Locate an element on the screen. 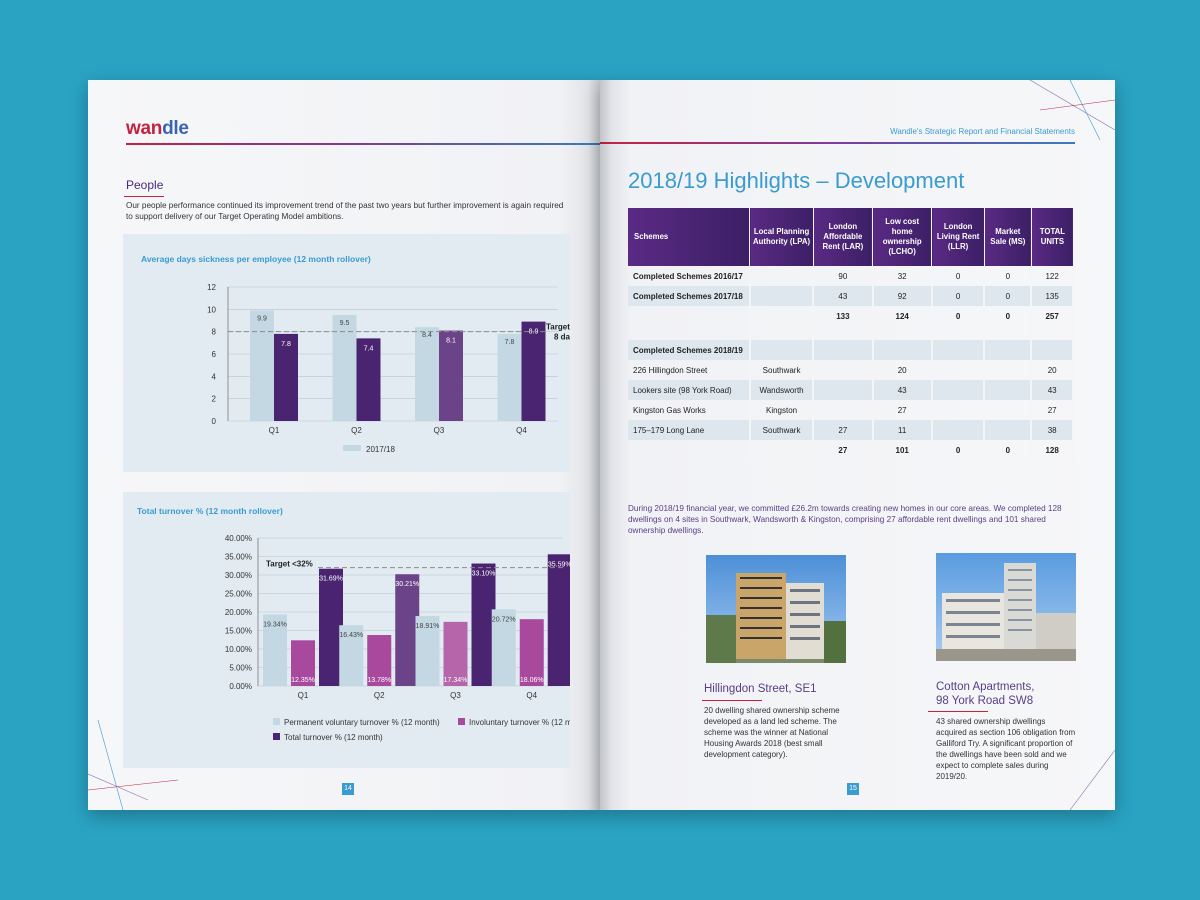 The image size is (1200, 900). table-cell: Lookers site (98 York Road) is located at coordinates (689, 390).